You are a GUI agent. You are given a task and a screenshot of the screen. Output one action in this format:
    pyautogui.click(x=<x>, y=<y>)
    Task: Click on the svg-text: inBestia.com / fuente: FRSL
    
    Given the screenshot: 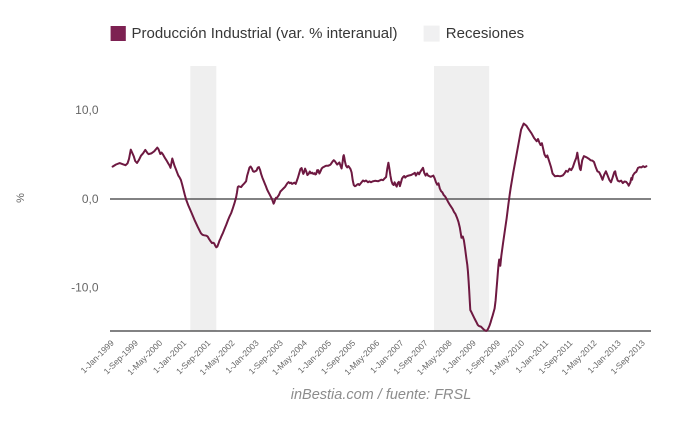 What is the action you would take?
    pyautogui.click(x=381, y=395)
    